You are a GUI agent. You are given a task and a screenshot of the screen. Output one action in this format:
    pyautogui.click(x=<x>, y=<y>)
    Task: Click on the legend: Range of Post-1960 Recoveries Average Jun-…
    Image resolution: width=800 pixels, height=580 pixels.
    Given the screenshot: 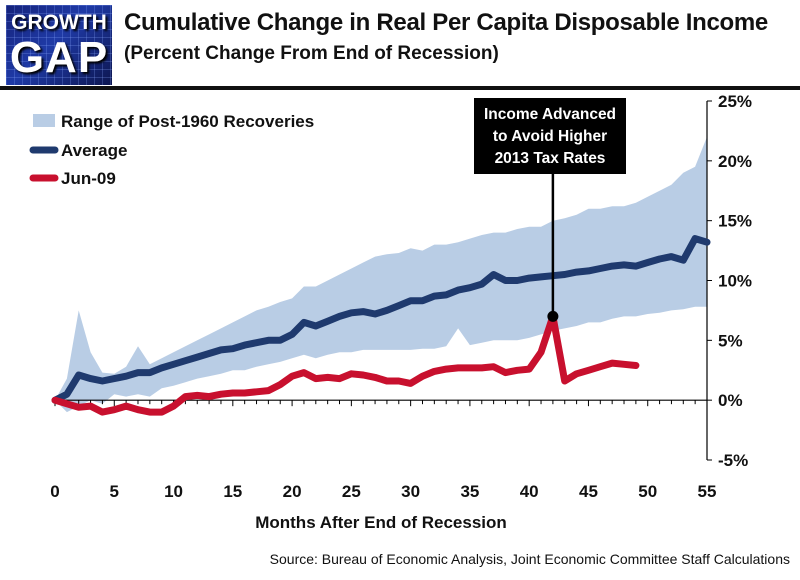 What is the action you would take?
    pyautogui.click(x=171, y=150)
    